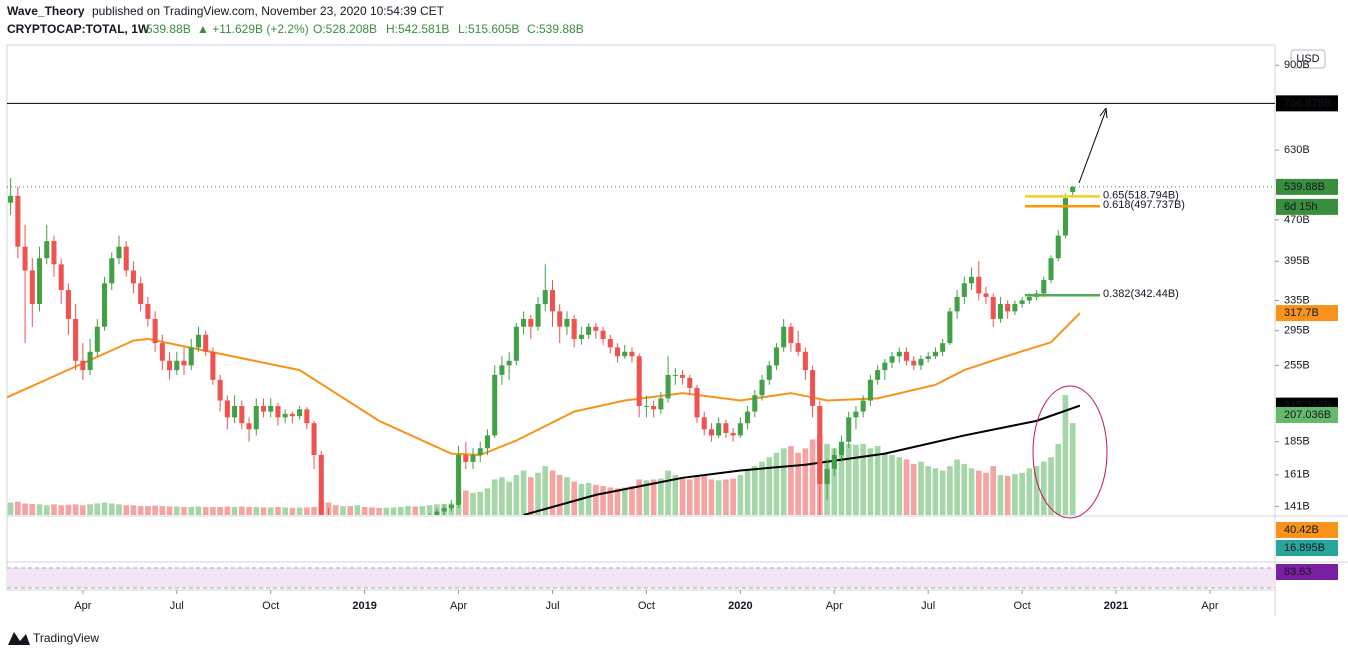 Image resolution: width=1348 pixels, height=657 pixels. What do you see at coordinates (1297, 506) in the screenshot?
I see `y-tick-label: 141B` at bounding box center [1297, 506].